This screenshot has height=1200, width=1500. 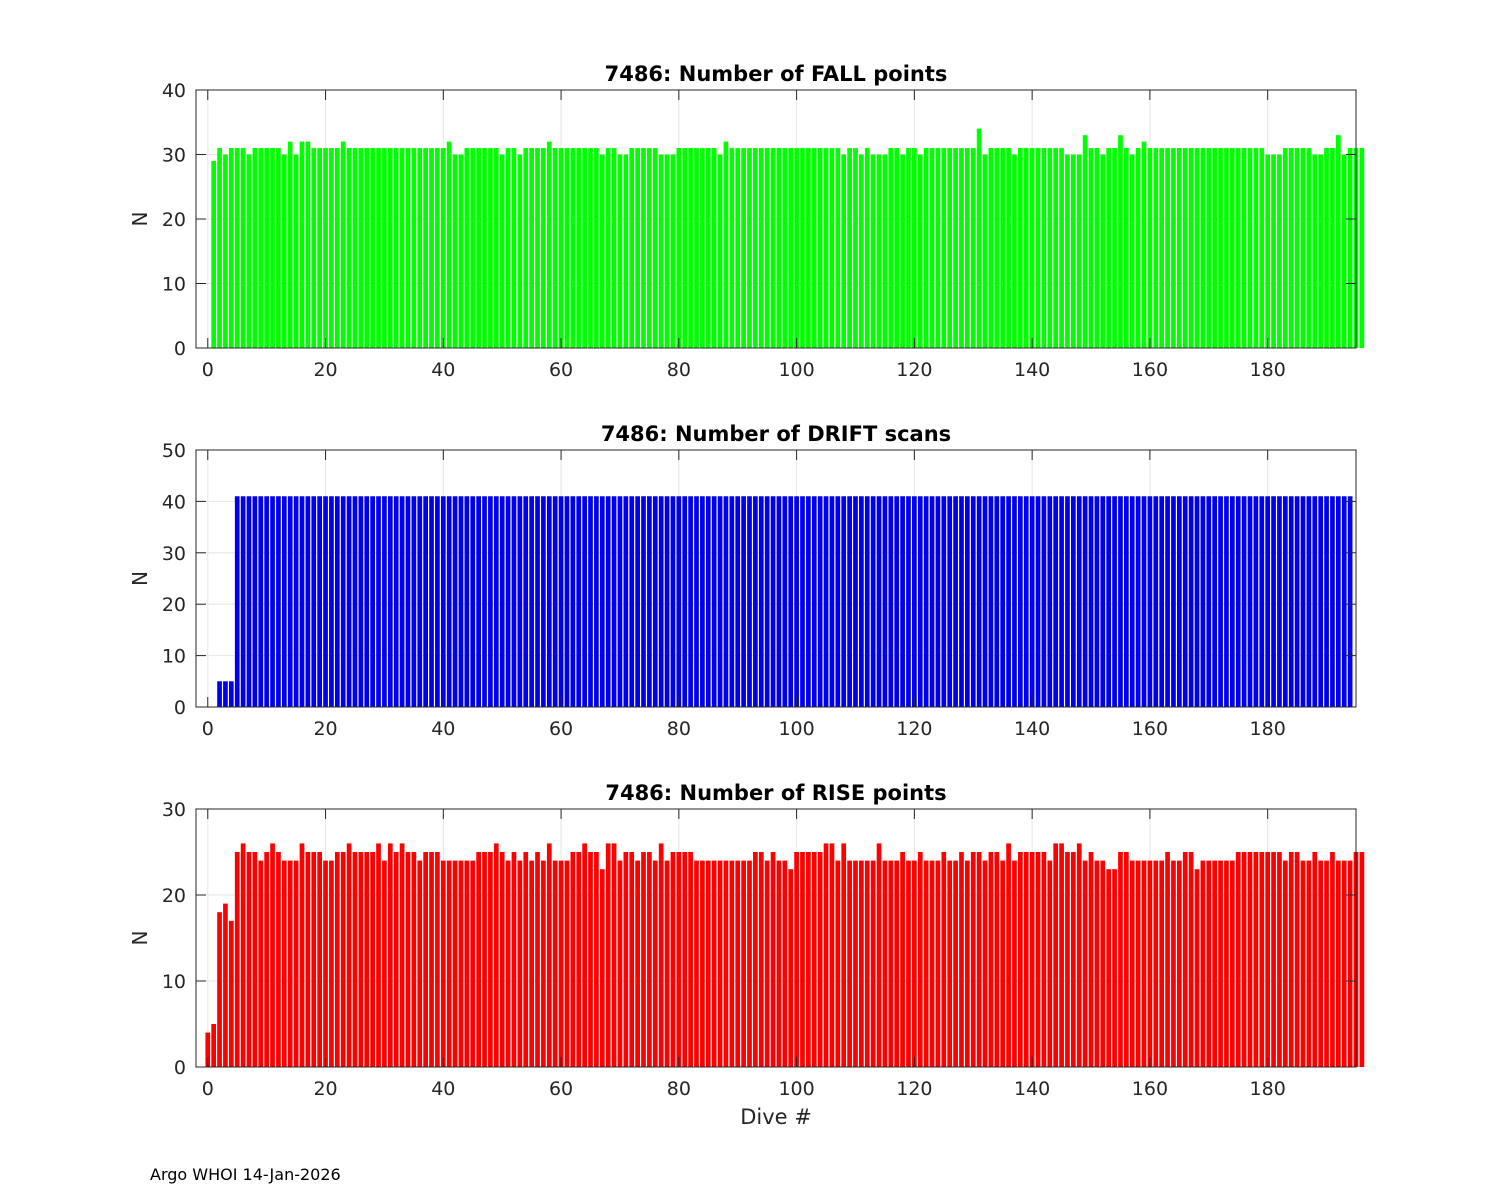 What do you see at coordinates (208, 729) in the screenshot?
I see `x-tick-label: 0` at bounding box center [208, 729].